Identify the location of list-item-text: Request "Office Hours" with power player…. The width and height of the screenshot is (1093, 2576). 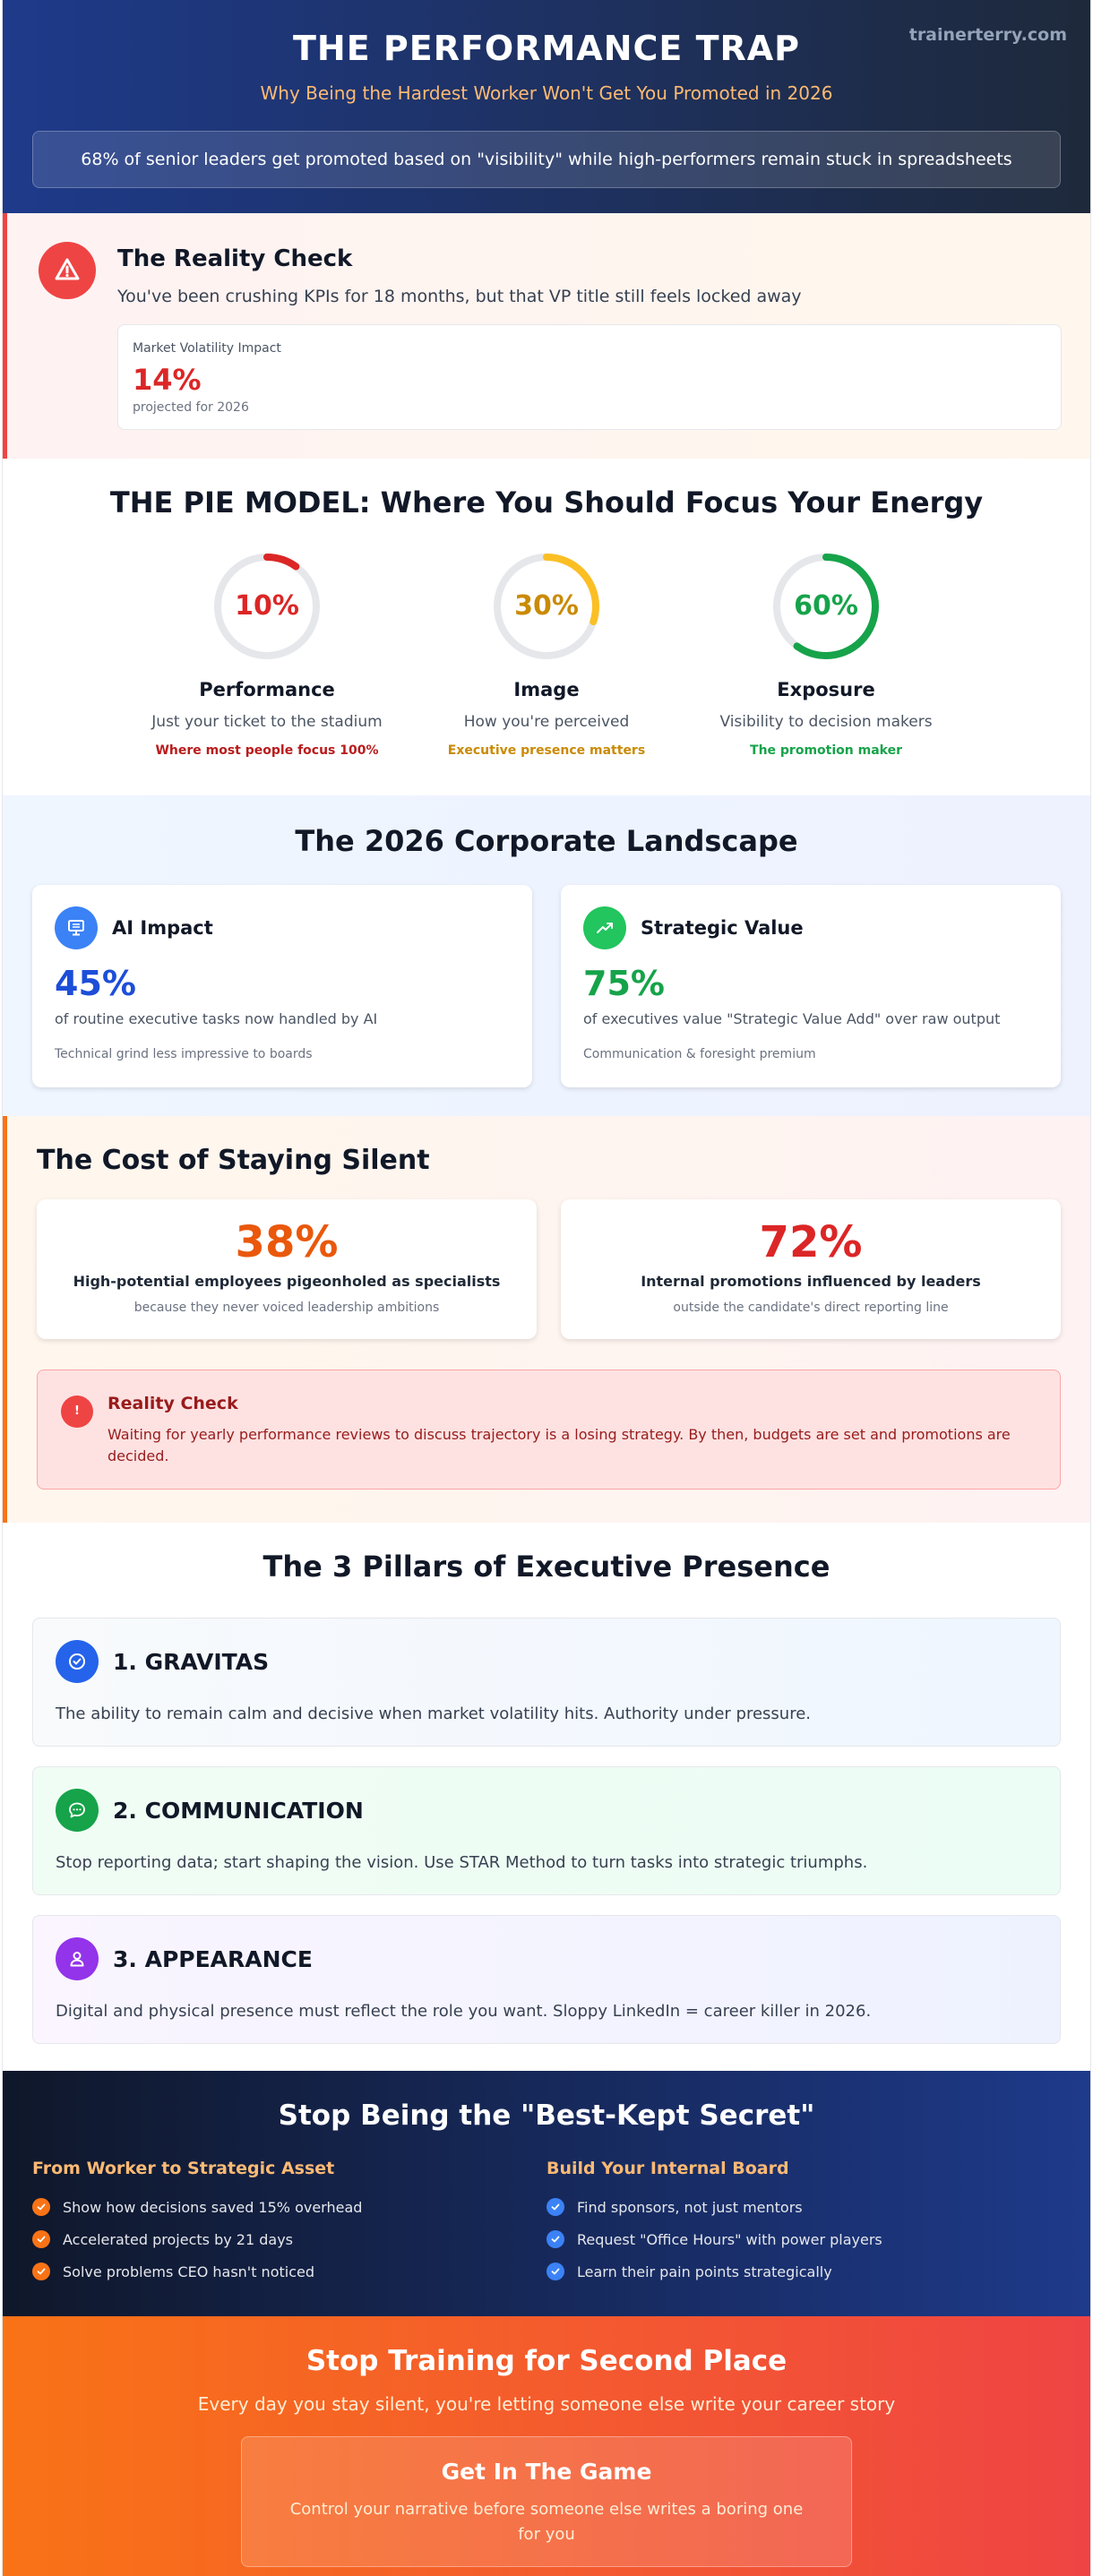
(729, 2239).